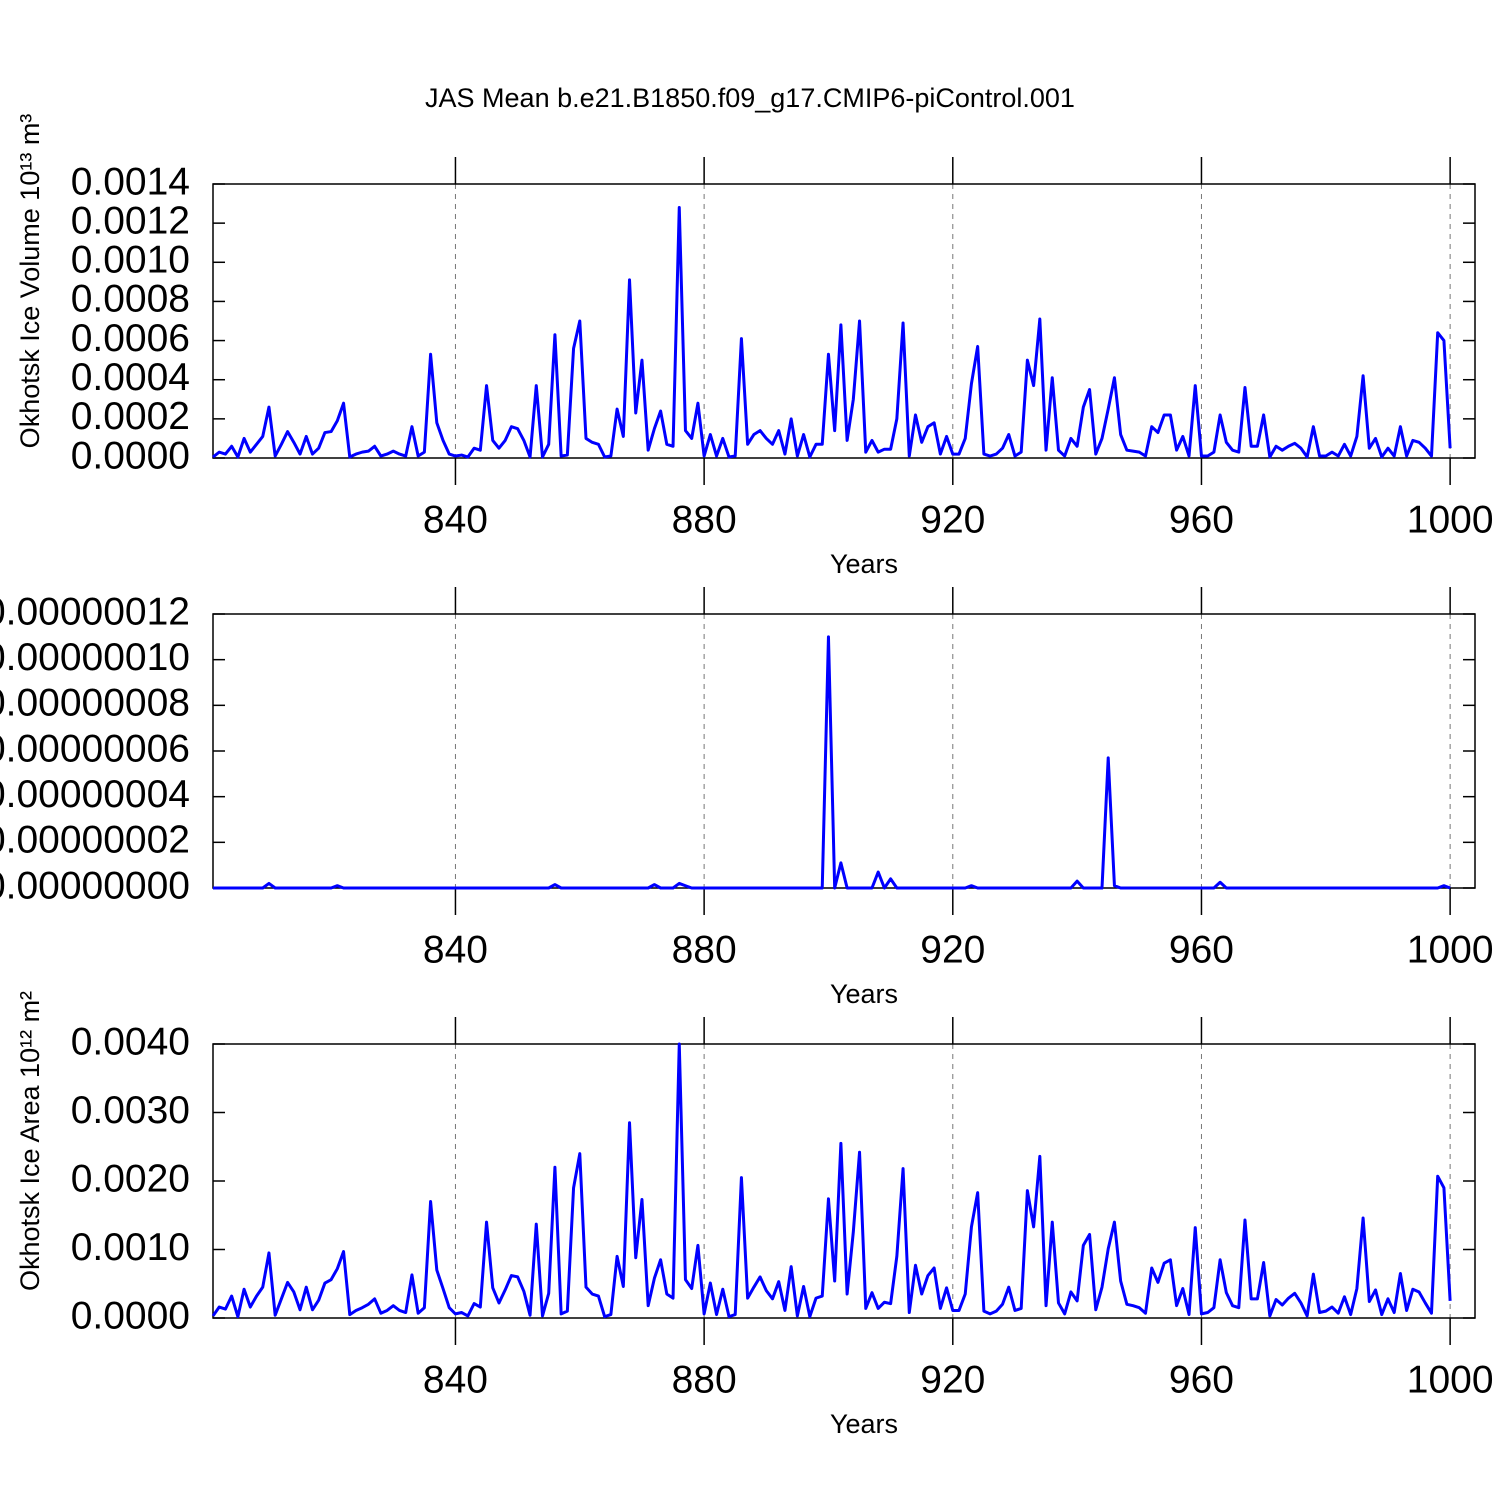 Image resolution: width=1500 pixels, height=1500 pixels. What do you see at coordinates (130, 1110) in the screenshot?
I see `y-tick-label: 0.0030` at bounding box center [130, 1110].